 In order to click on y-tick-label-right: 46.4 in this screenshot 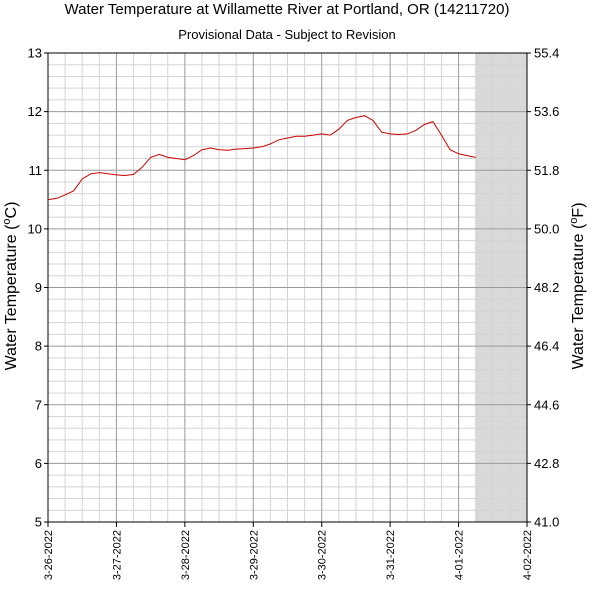, I will do `click(546, 346)`.